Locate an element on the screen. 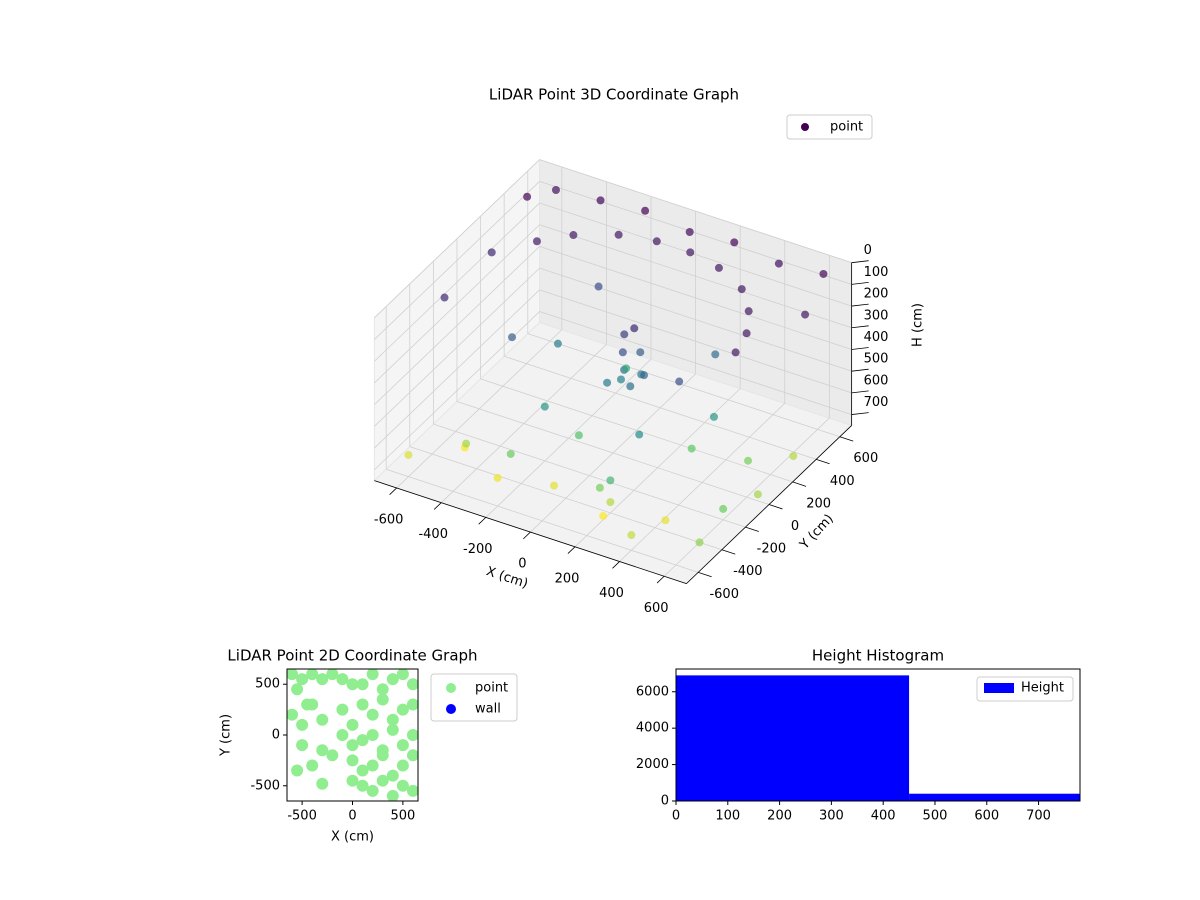 The width and height of the screenshot is (1200, 900). x-tick-label: 500 is located at coordinates (935, 816).